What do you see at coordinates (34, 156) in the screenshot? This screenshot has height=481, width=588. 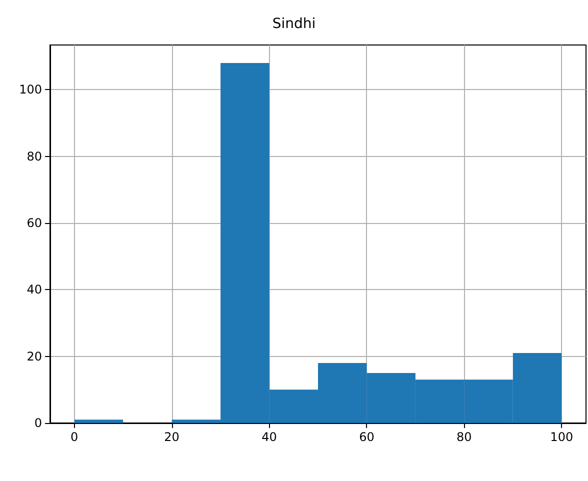 I see `y-tick-label: 80` at bounding box center [34, 156].